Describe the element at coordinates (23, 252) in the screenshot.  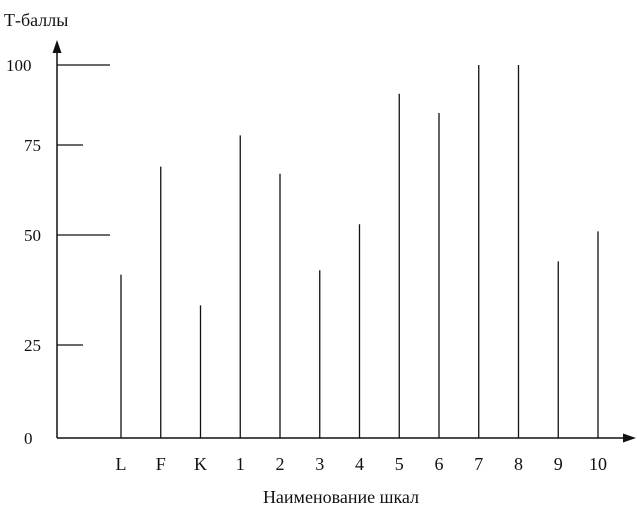
I see `y-tick-labels: 100 75 50 25 0` at that location.